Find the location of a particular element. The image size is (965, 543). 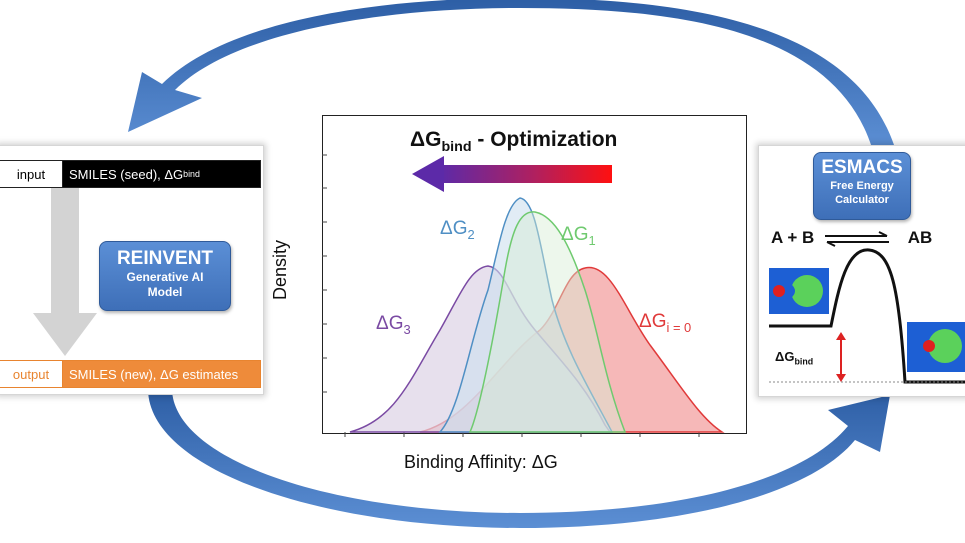

esmacs-subtitle-2: Calculator is located at coordinates (862, 200).